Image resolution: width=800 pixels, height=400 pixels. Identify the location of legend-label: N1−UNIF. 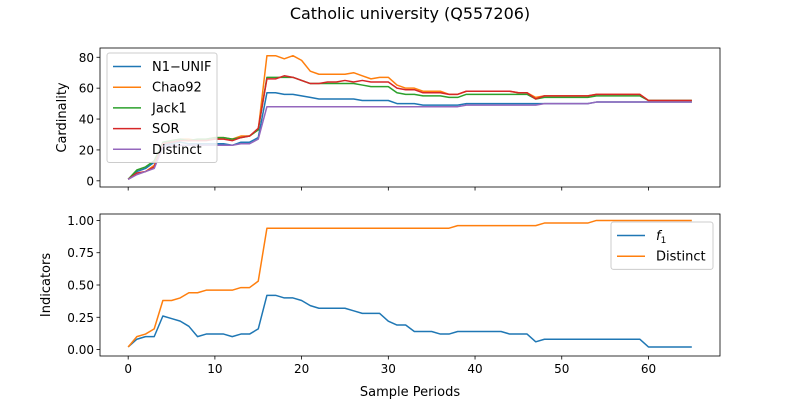
(181, 67).